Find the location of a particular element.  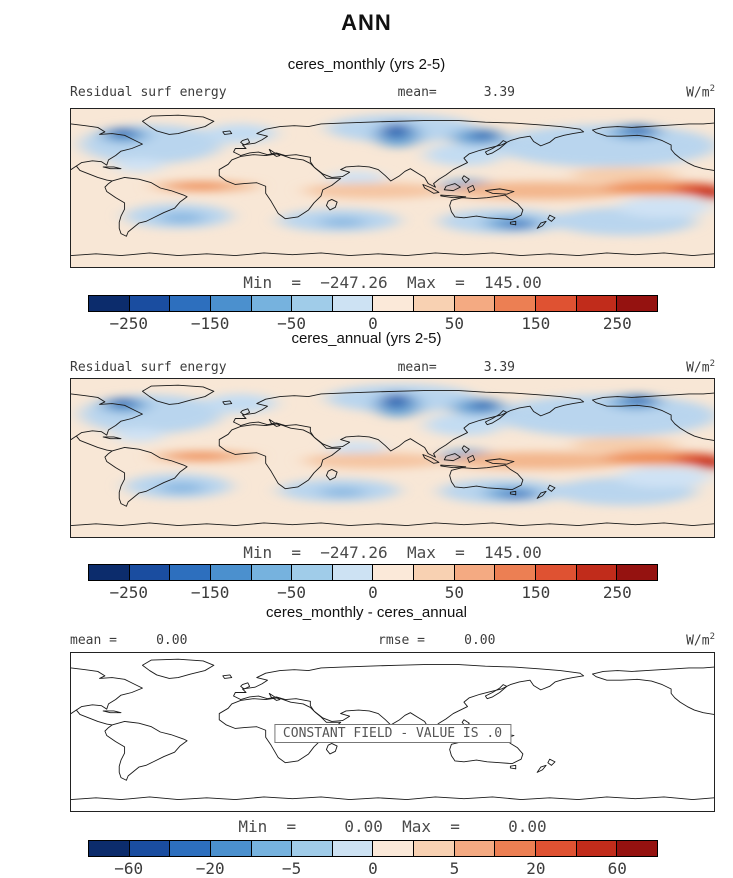

panel3-minmax: Min = 0.00 Max = 0.00 is located at coordinates (392, 826).